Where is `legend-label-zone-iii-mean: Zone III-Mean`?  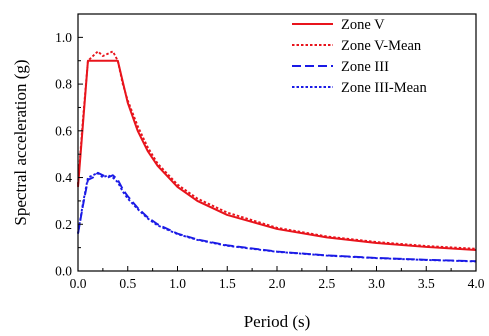
legend-label-zone-iii-mean: Zone III-Mean is located at coordinates (384, 88).